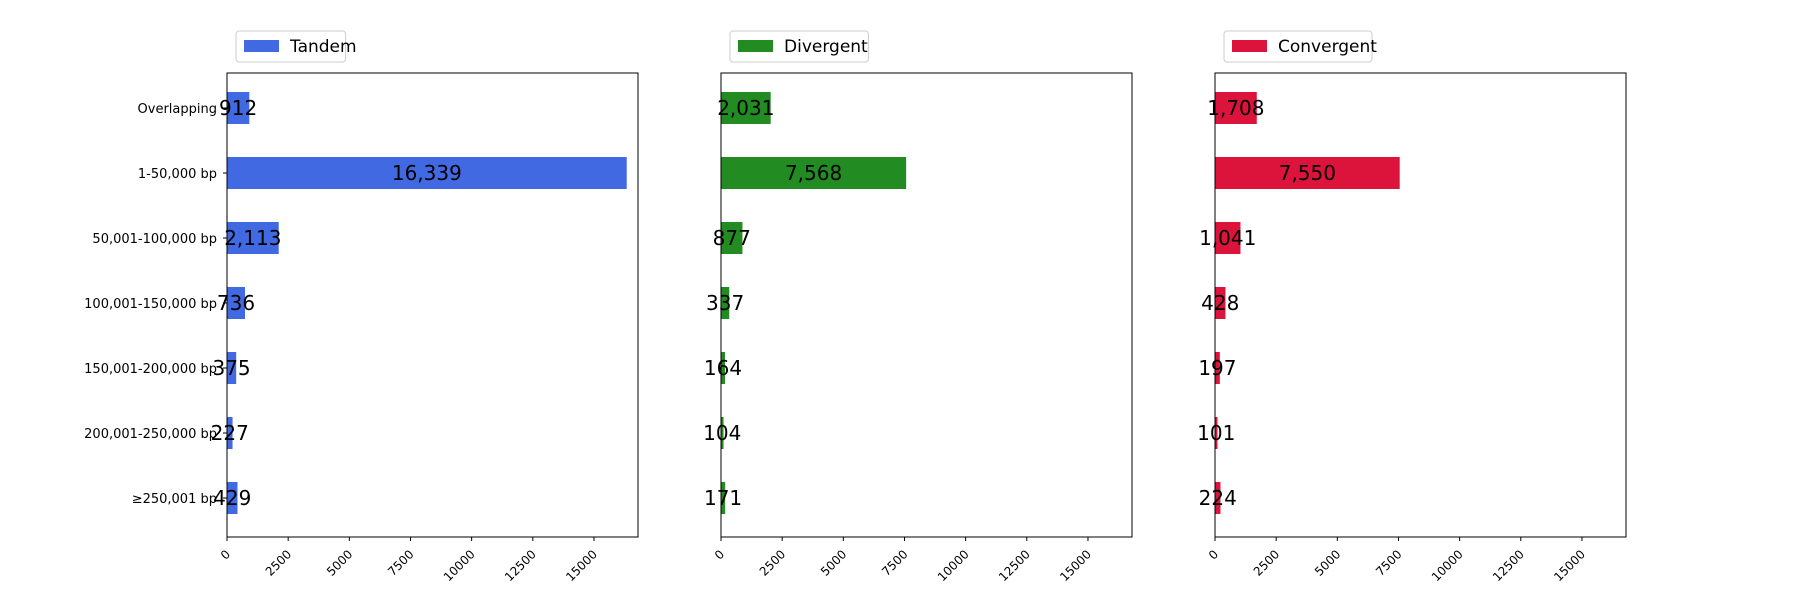  What do you see at coordinates (261, 46) in the screenshot?
I see `legend-swatch-tandem` at bounding box center [261, 46].